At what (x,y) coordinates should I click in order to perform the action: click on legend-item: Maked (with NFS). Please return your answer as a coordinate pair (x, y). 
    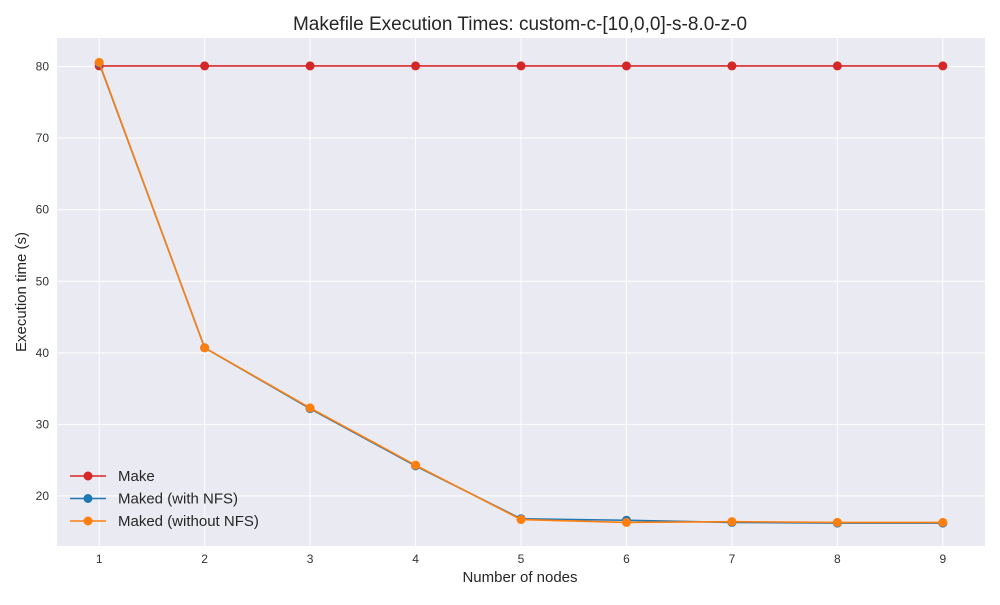
    Looking at the image, I should click on (154, 499).